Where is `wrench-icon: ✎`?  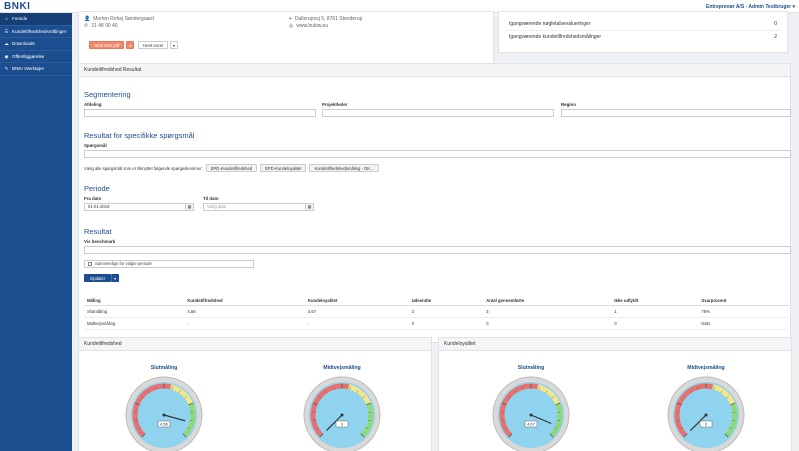 wrench-icon: ✎ is located at coordinates (6, 69).